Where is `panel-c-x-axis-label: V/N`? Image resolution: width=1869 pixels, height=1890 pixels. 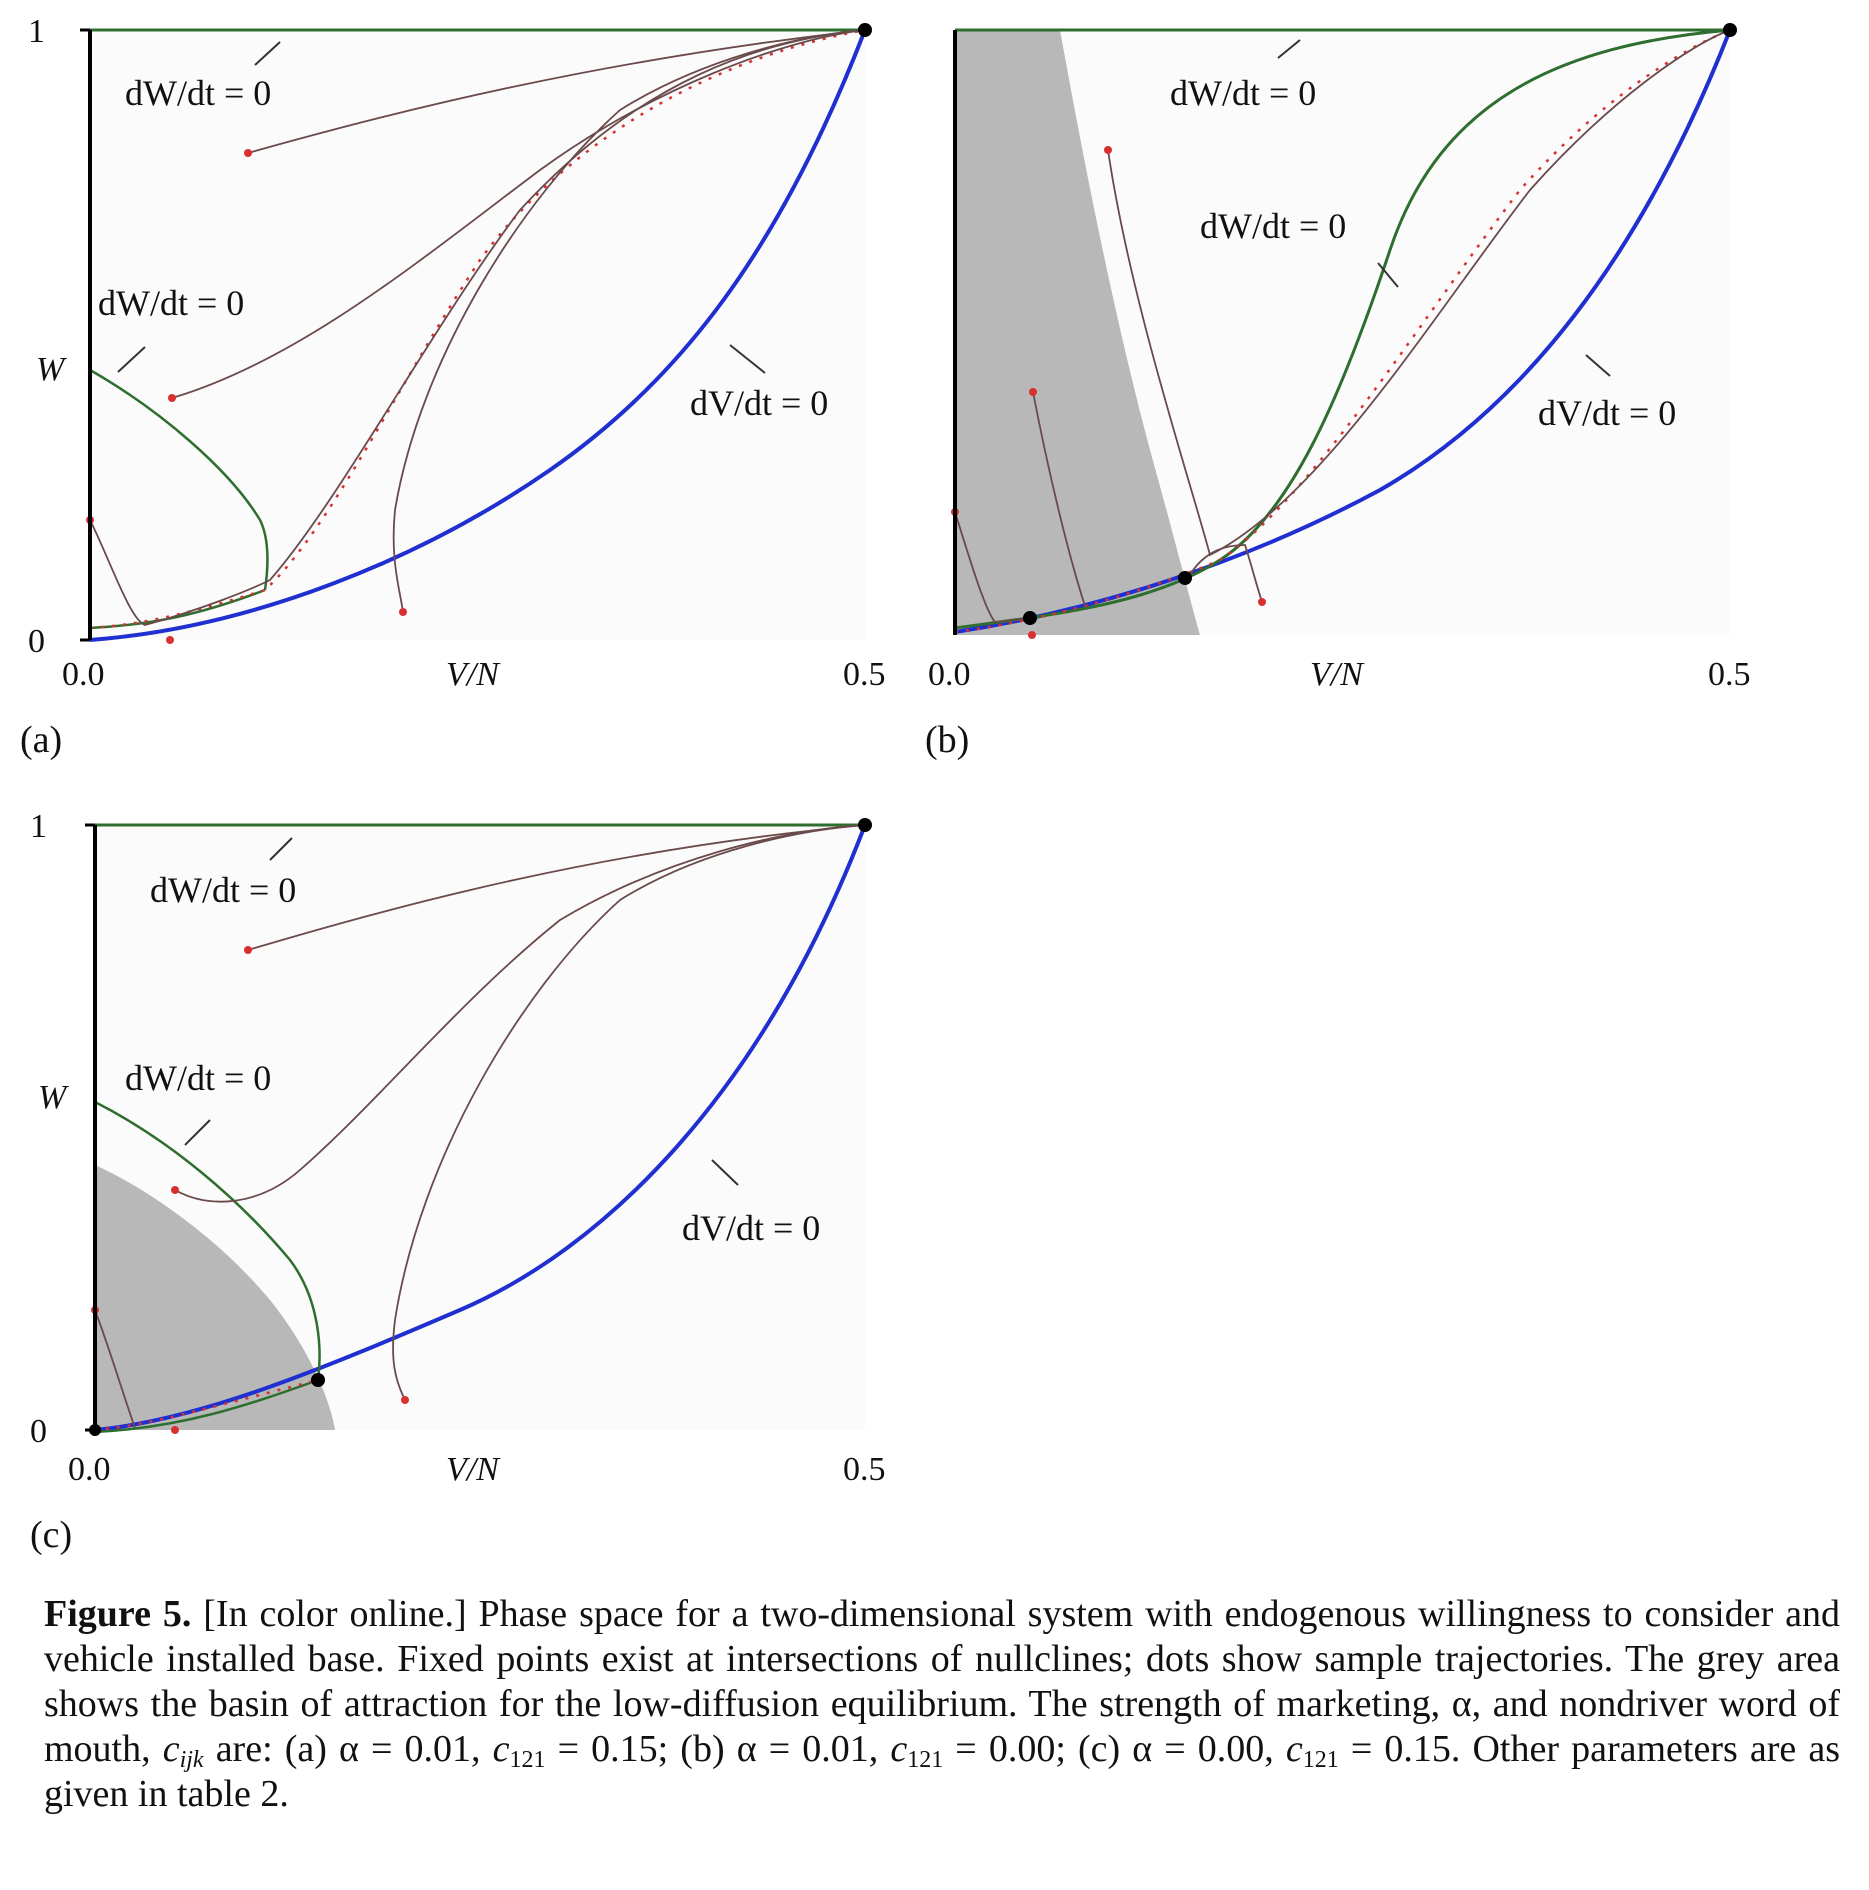
panel-c-x-axis-label: V/N is located at coordinates (473, 1469).